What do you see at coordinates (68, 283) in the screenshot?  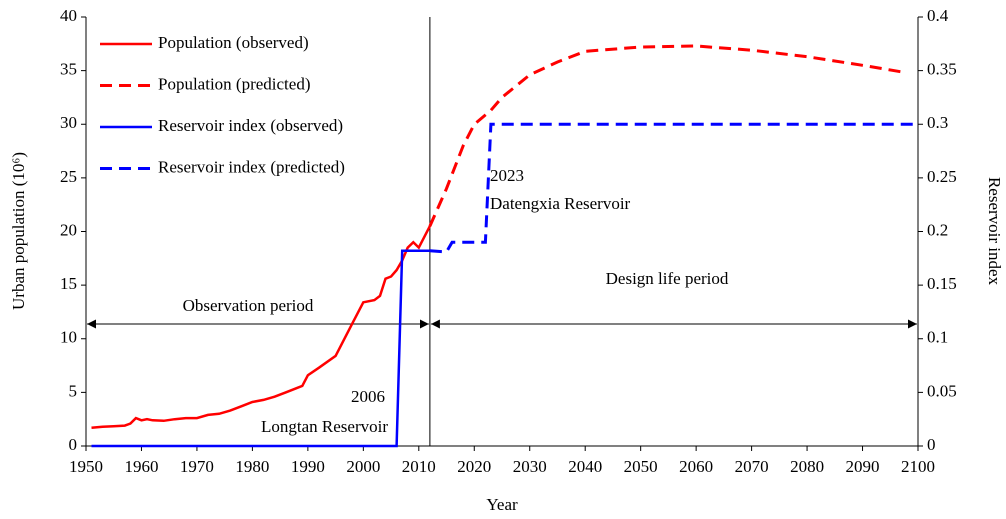 I see `y-tick-label: 15` at bounding box center [68, 283].